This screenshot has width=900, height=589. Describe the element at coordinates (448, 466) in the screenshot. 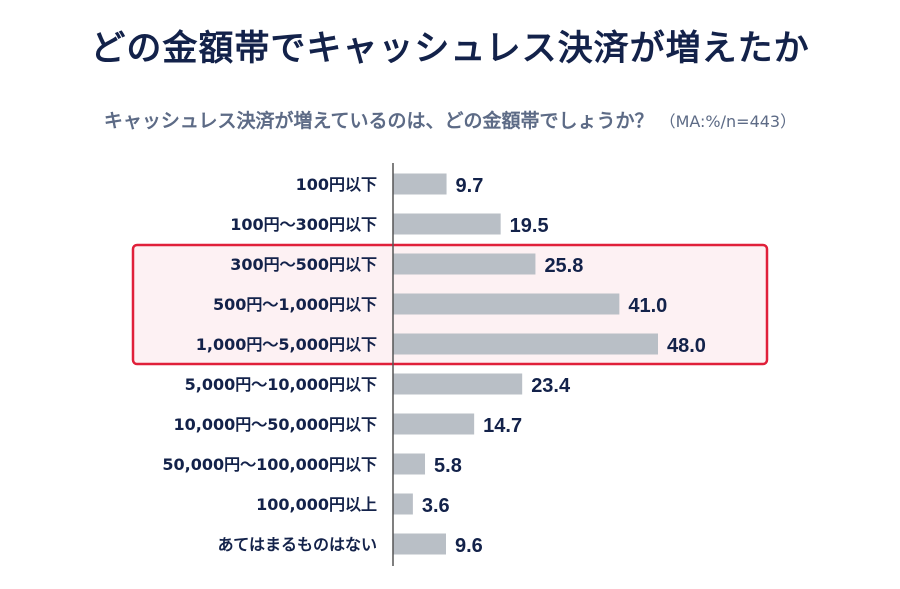

I see `value-label: 5.8` at that location.